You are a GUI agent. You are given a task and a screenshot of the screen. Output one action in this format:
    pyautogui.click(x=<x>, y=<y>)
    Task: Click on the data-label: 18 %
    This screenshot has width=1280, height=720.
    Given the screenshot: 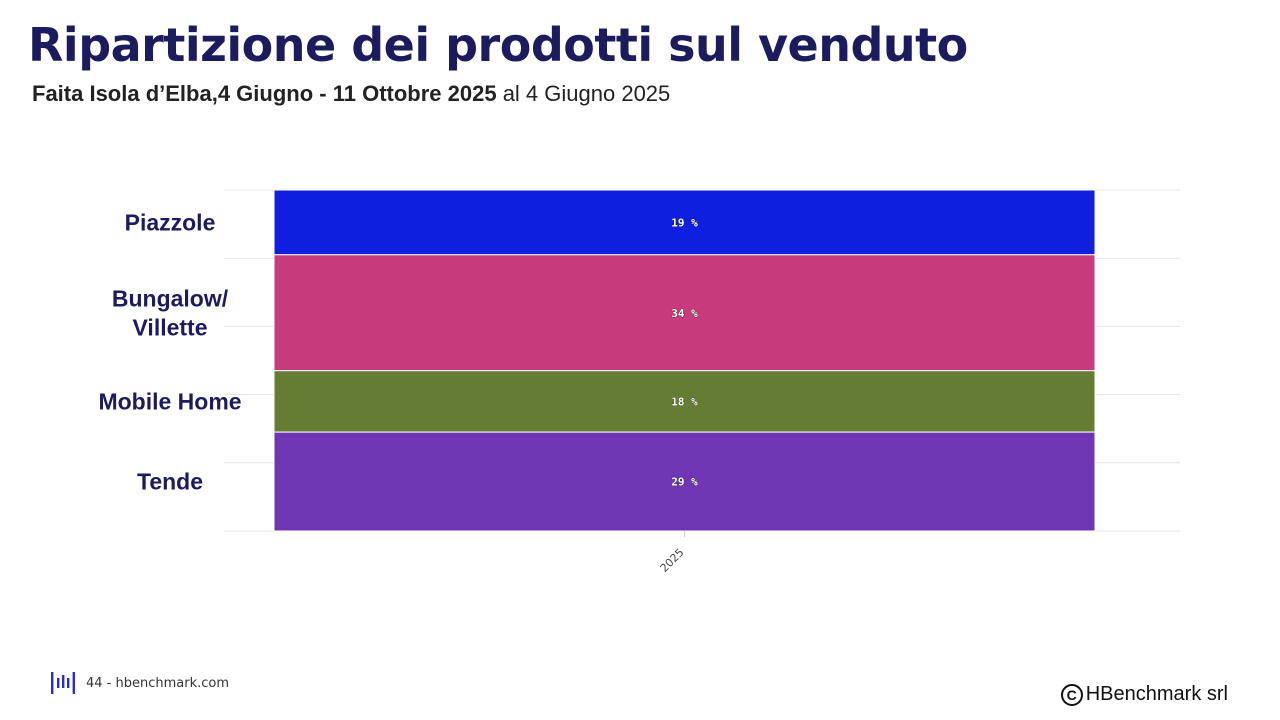 What is the action you would take?
    pyautogui.click(x=684, y=401)
    